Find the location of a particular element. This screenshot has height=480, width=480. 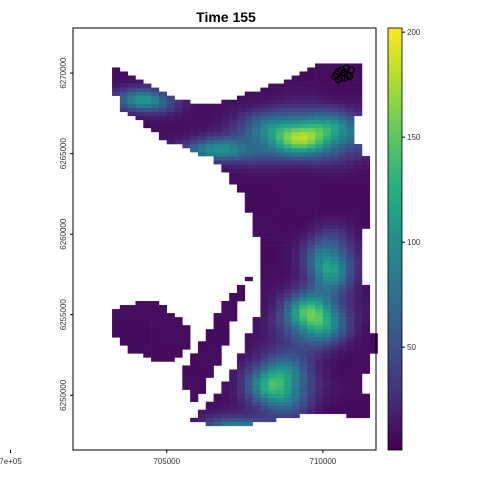

colorbar is located at coordinates (395, 239).